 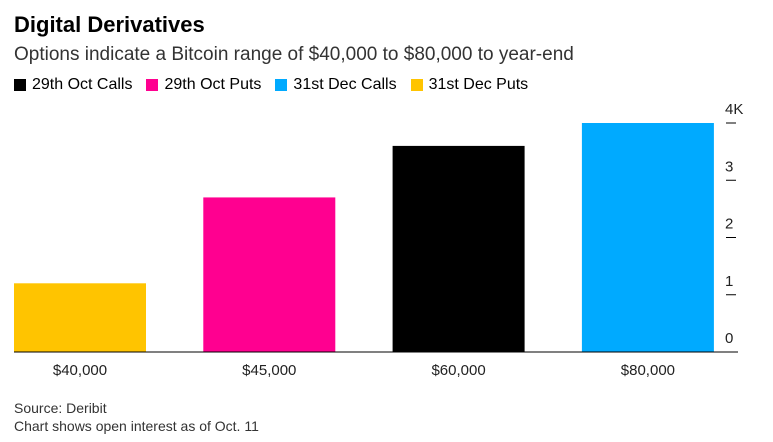 I want to click on y-tick-label: 0, so click(x=729, y=338).